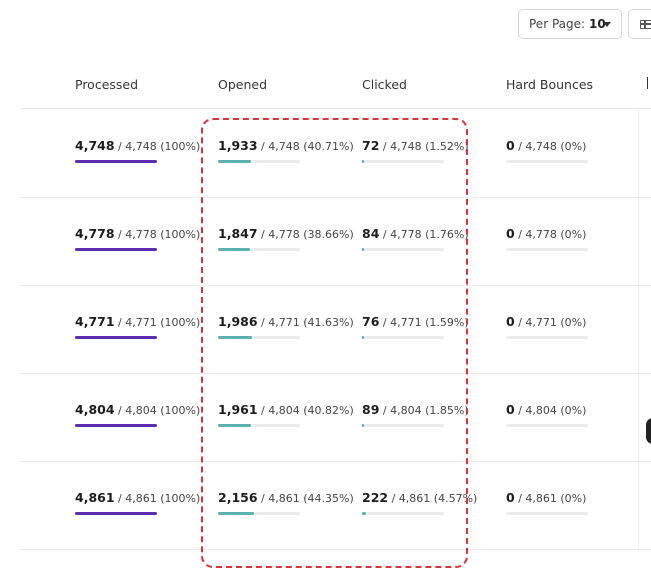 This screenshot has width=651, height=568. Describe the element at coordinates (95, 497) in the screenshot. I see `metric-count: 4,861` at that location.